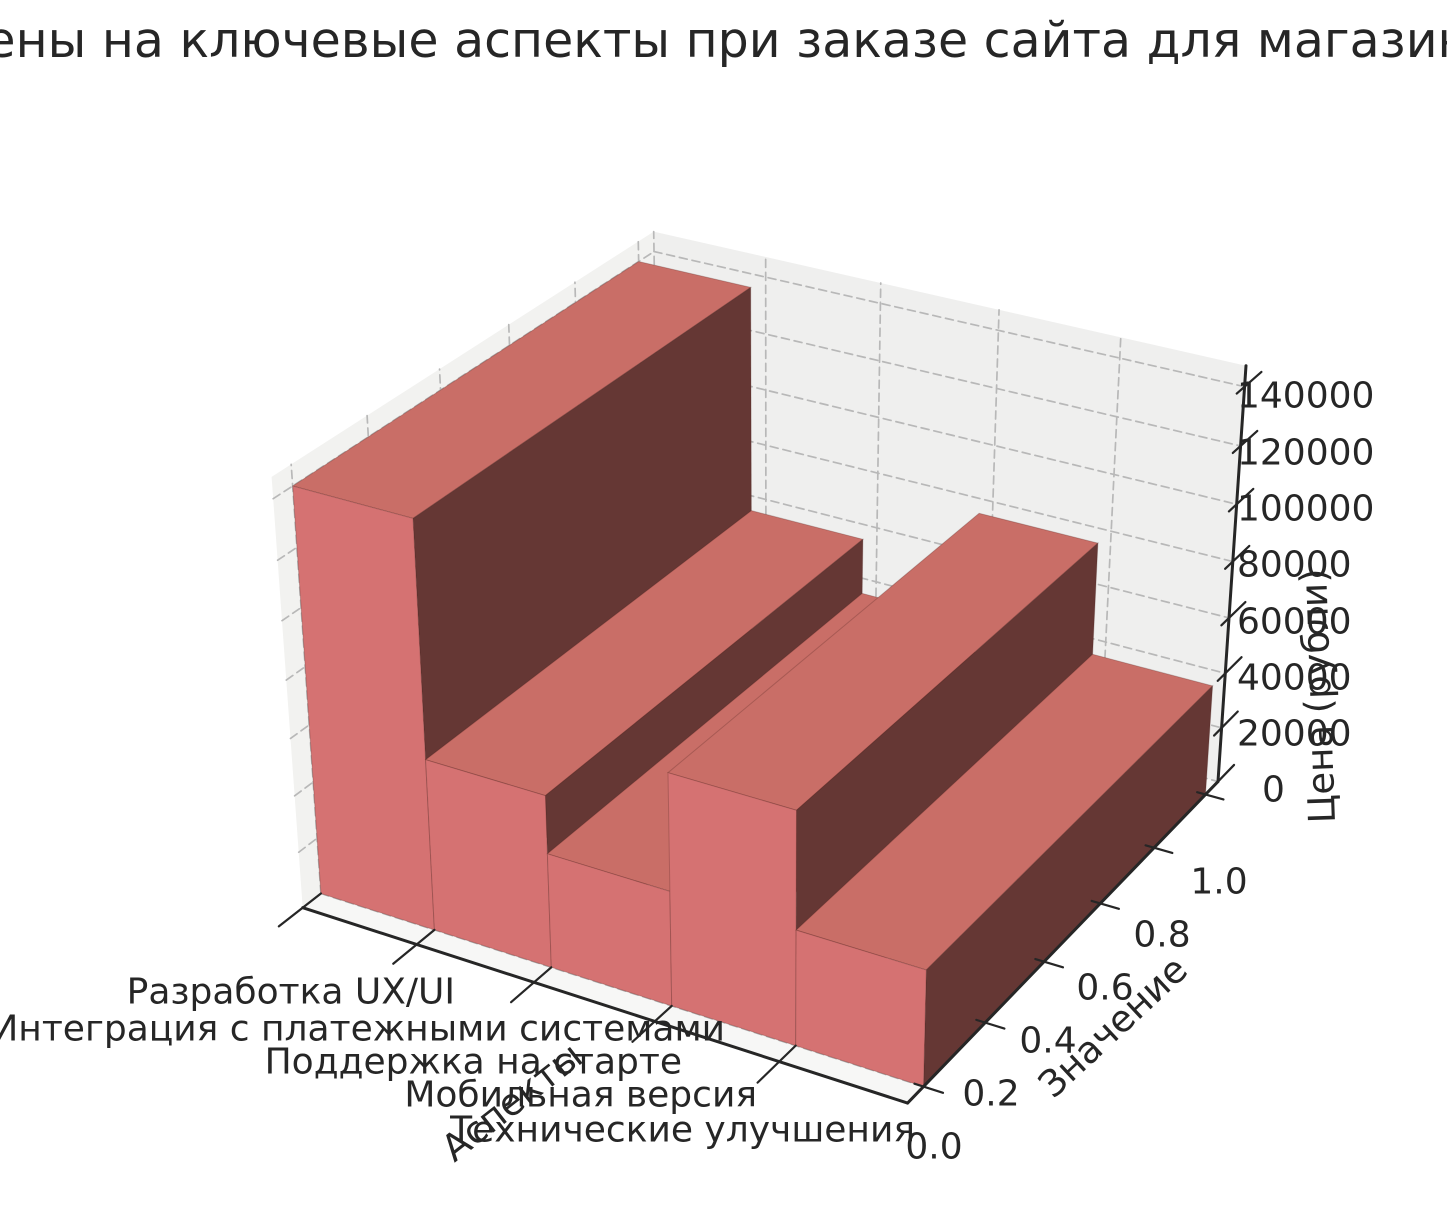 This screenshot has height=1207, width=1447. Describe the element at coordinates (1306, 453) in the screenshot. I see `z-tick-label: 120000` at that location.